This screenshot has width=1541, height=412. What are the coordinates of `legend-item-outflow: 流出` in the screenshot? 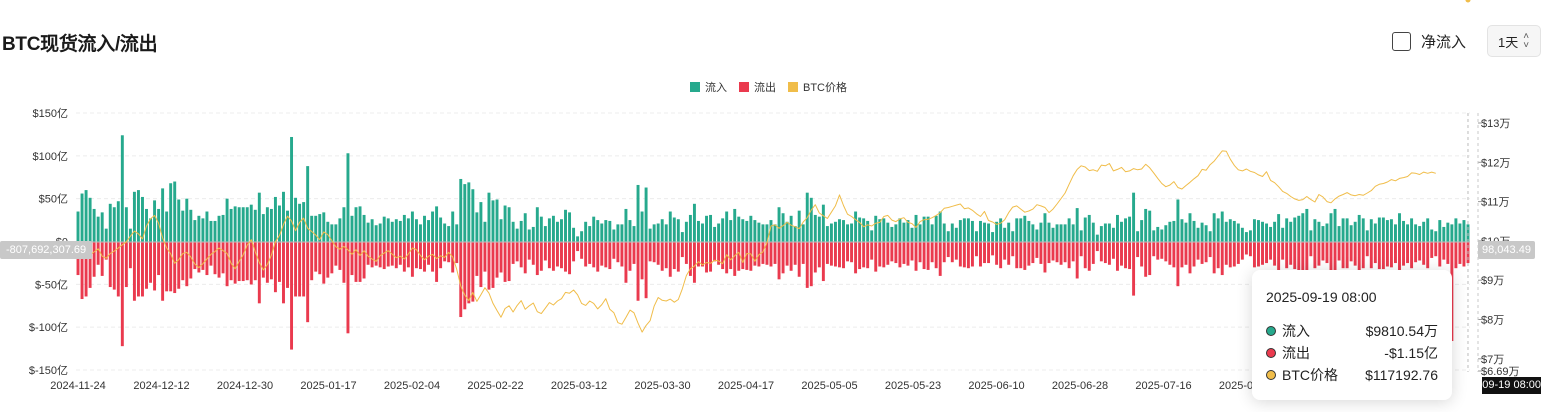 It's located at (757, 87).